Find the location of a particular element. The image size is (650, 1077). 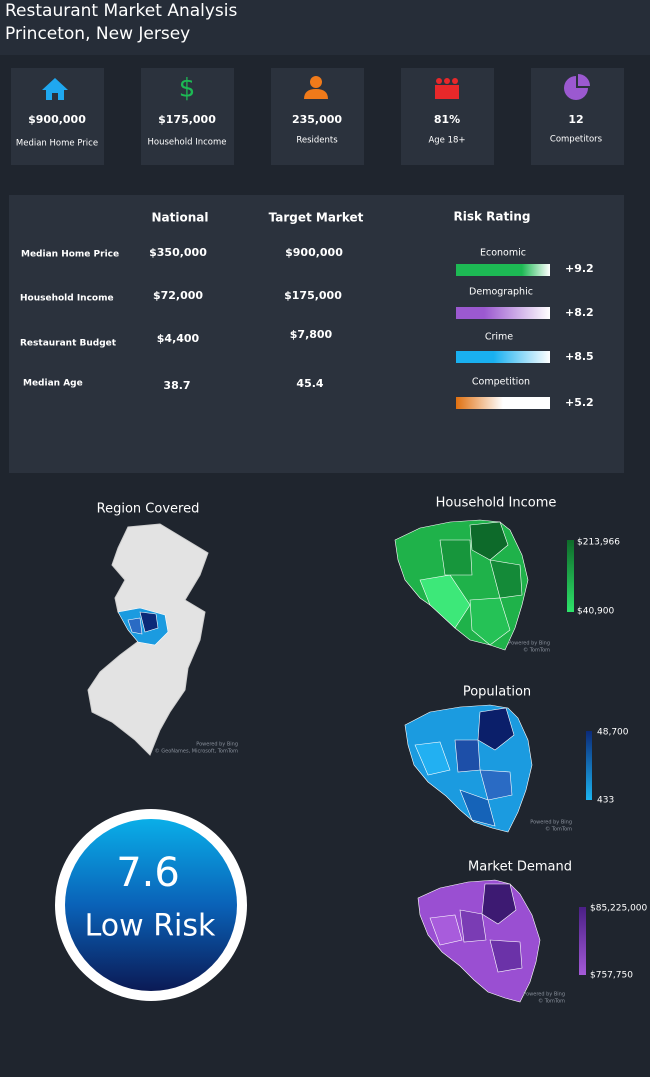

target-value: $7,800 is located at coordinates (311, 334).